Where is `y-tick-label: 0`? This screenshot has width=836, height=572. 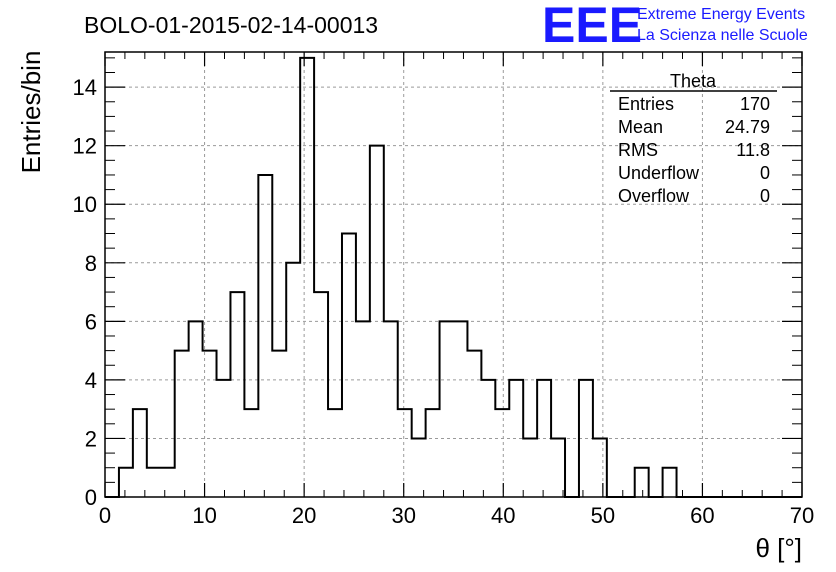
y-tick-label: 0 is located at coordinates (91, 497).